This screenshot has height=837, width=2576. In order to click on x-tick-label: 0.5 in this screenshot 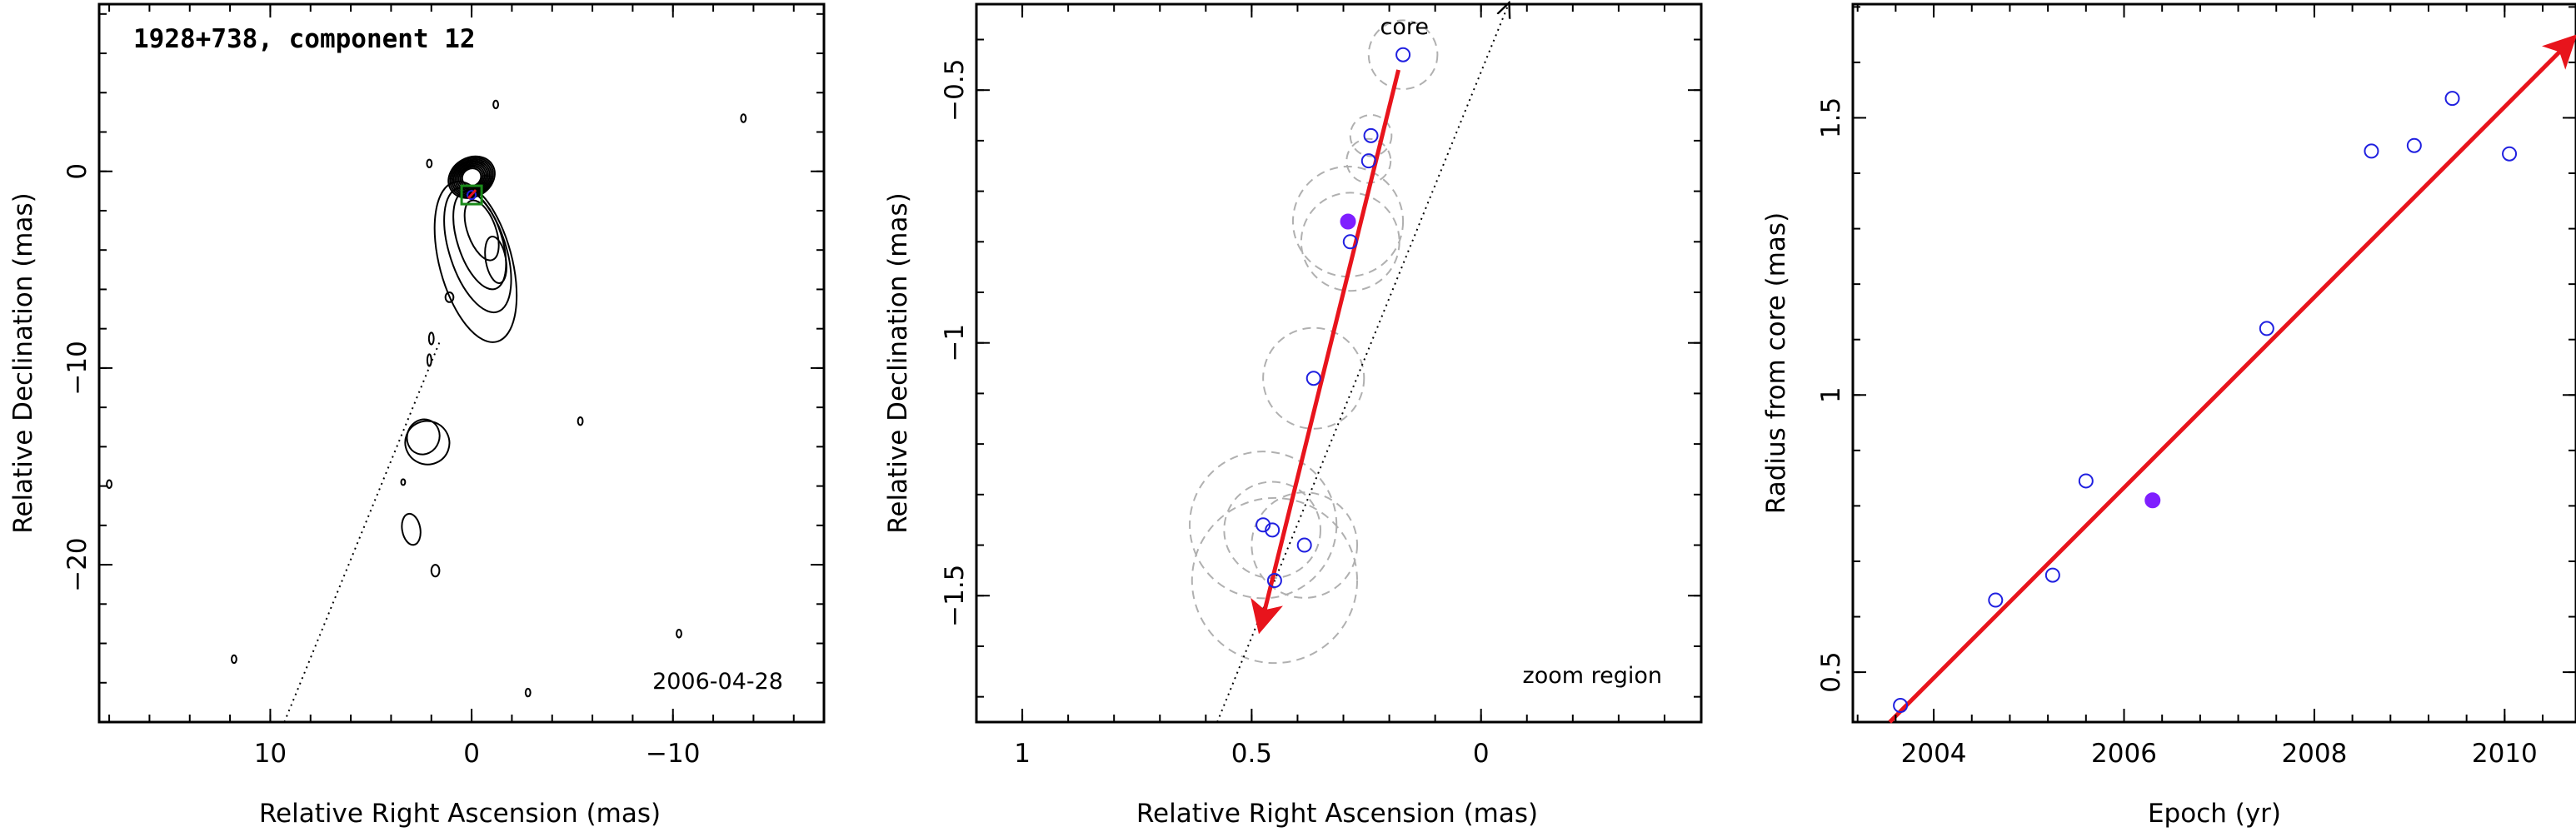, I will do `click(1251, 754)`.